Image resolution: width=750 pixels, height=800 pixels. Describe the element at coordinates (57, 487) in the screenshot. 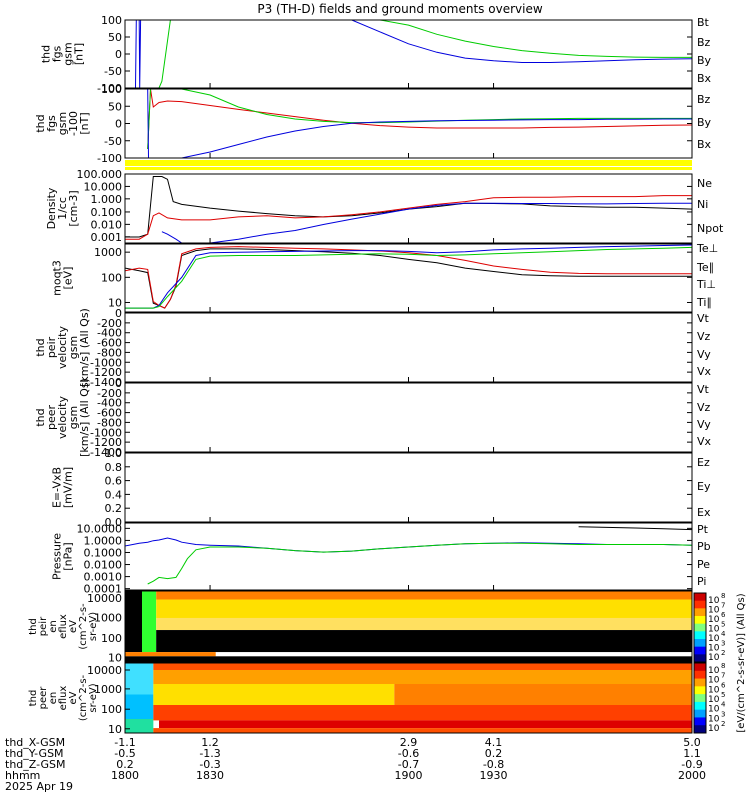

I see `y-axis-label: E=-VxB` at that location.